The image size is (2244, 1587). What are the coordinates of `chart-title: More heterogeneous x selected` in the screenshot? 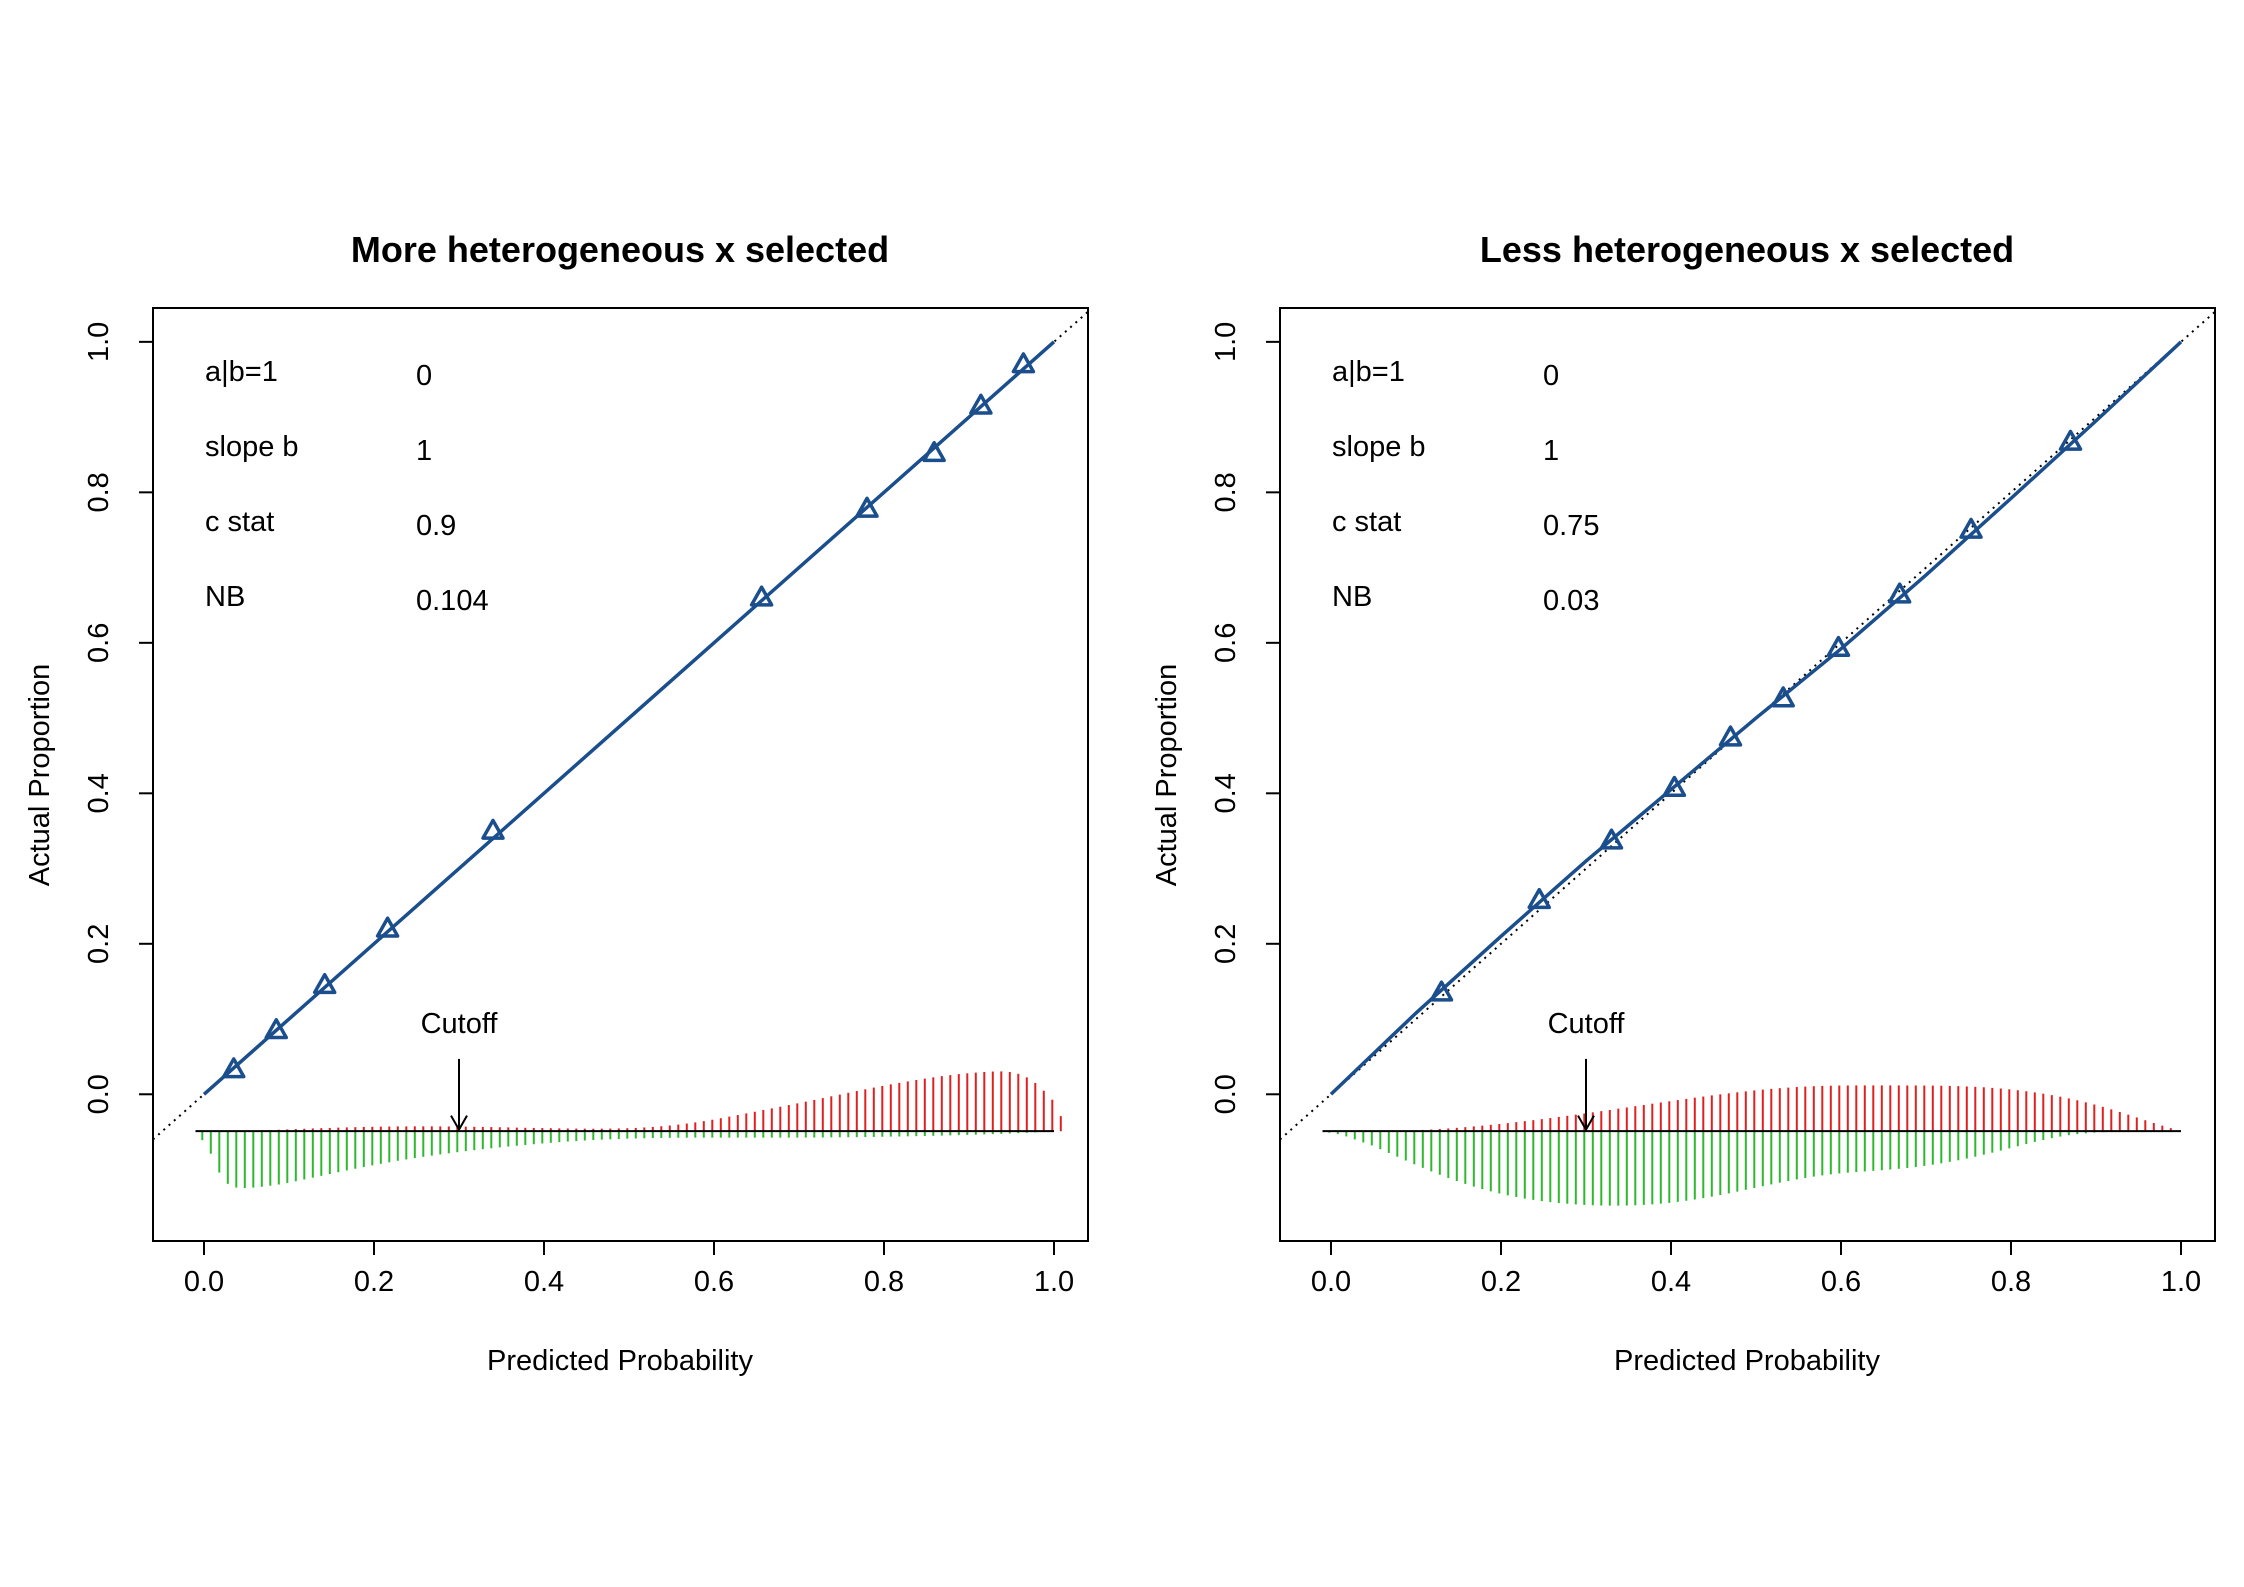 It's located at (620, 249).